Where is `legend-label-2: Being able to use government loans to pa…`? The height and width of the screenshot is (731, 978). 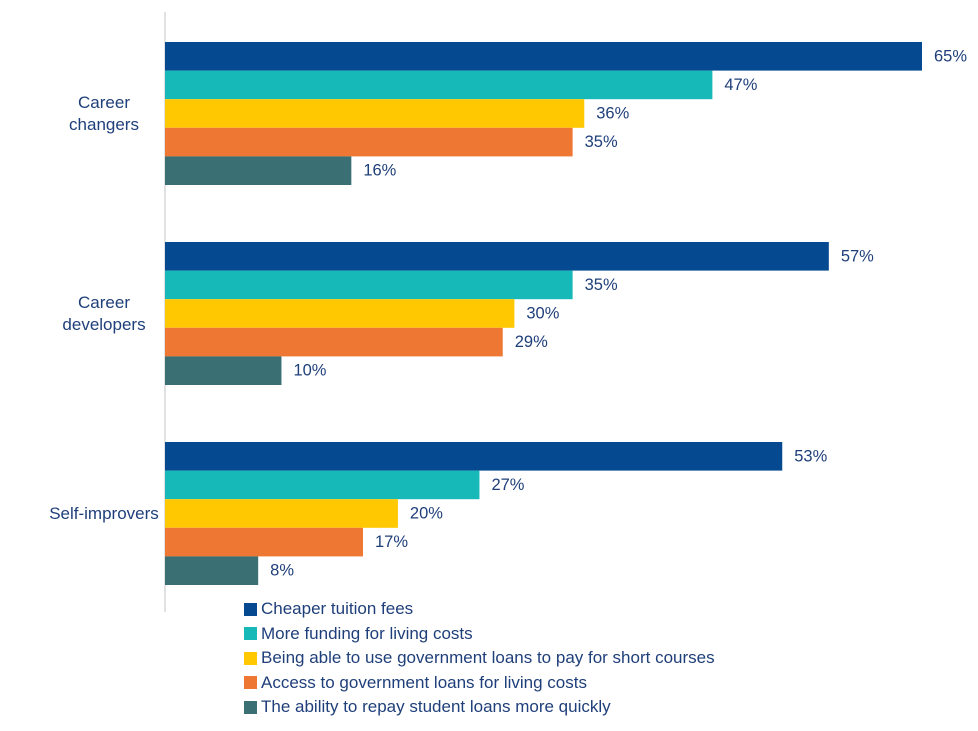 legend-label-2: Being able to use government loans to pa… is located at coordinates (488, 658).